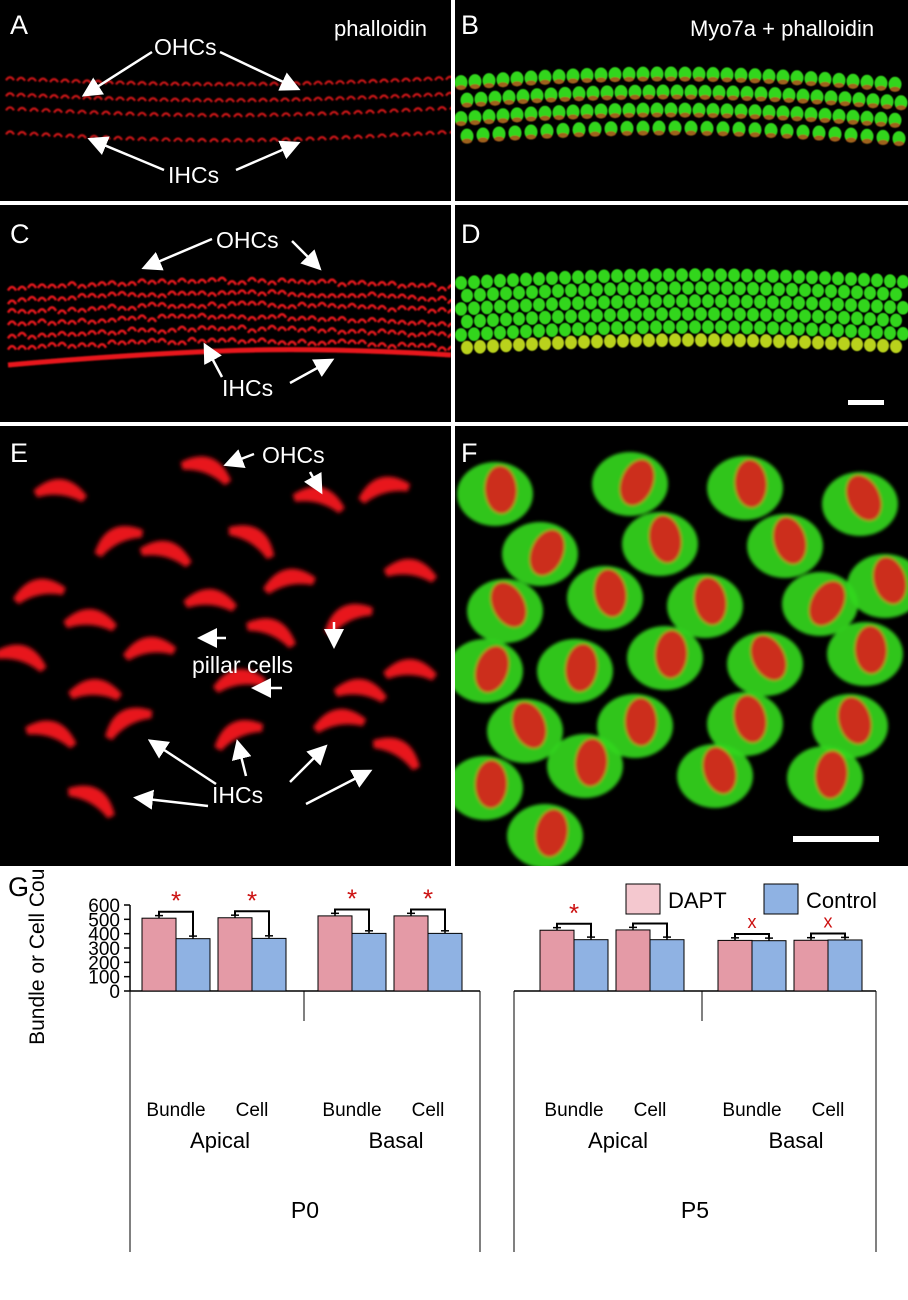 The width and height of the screenshot is (908, 1300). I want to click on panel-c-ohc-label: OHCs, so click(247, 240).